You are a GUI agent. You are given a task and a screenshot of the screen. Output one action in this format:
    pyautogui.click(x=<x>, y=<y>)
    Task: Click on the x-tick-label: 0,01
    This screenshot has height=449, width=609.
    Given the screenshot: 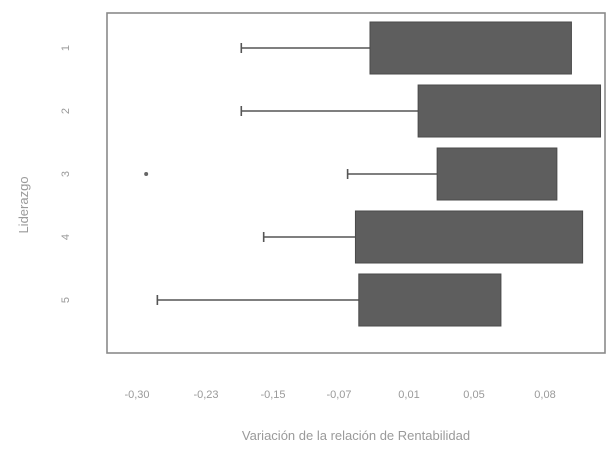 What is the action you would take?
    pyautogui.click(x=408, y=395)
    